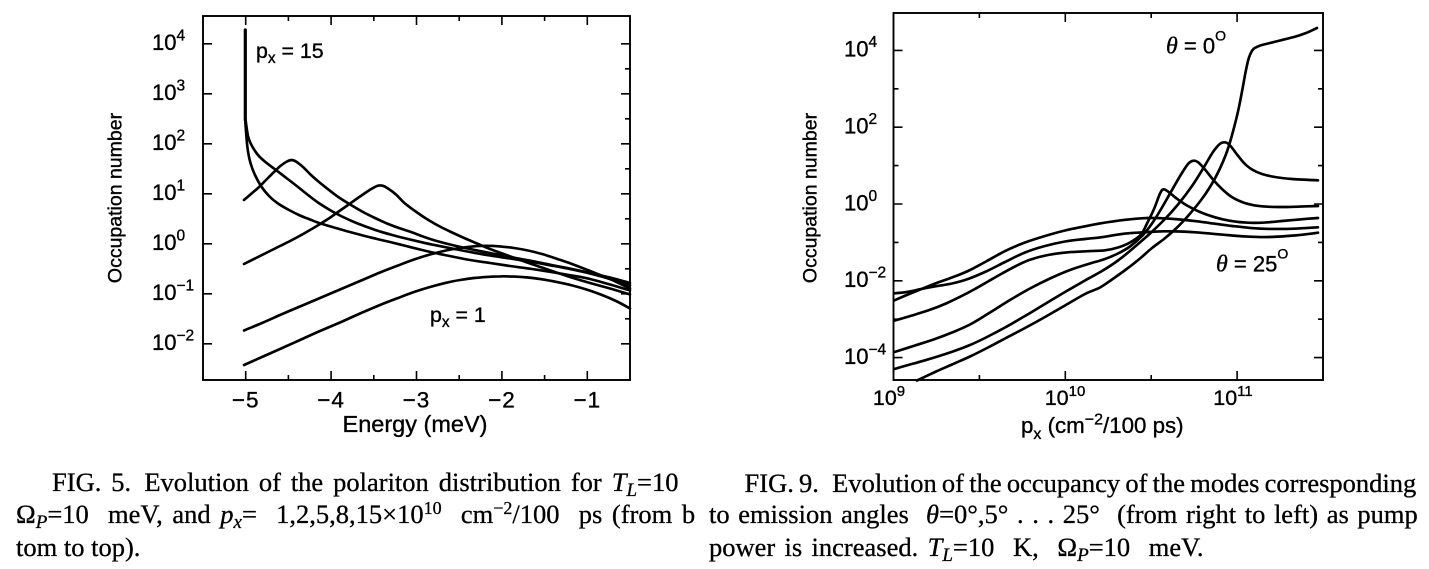 This screenshot has width=1429, height=569. What do you see at coordinates (502, 400) in the screenshot?
I see `svg-text: −2` at bounding box center [502, 400].